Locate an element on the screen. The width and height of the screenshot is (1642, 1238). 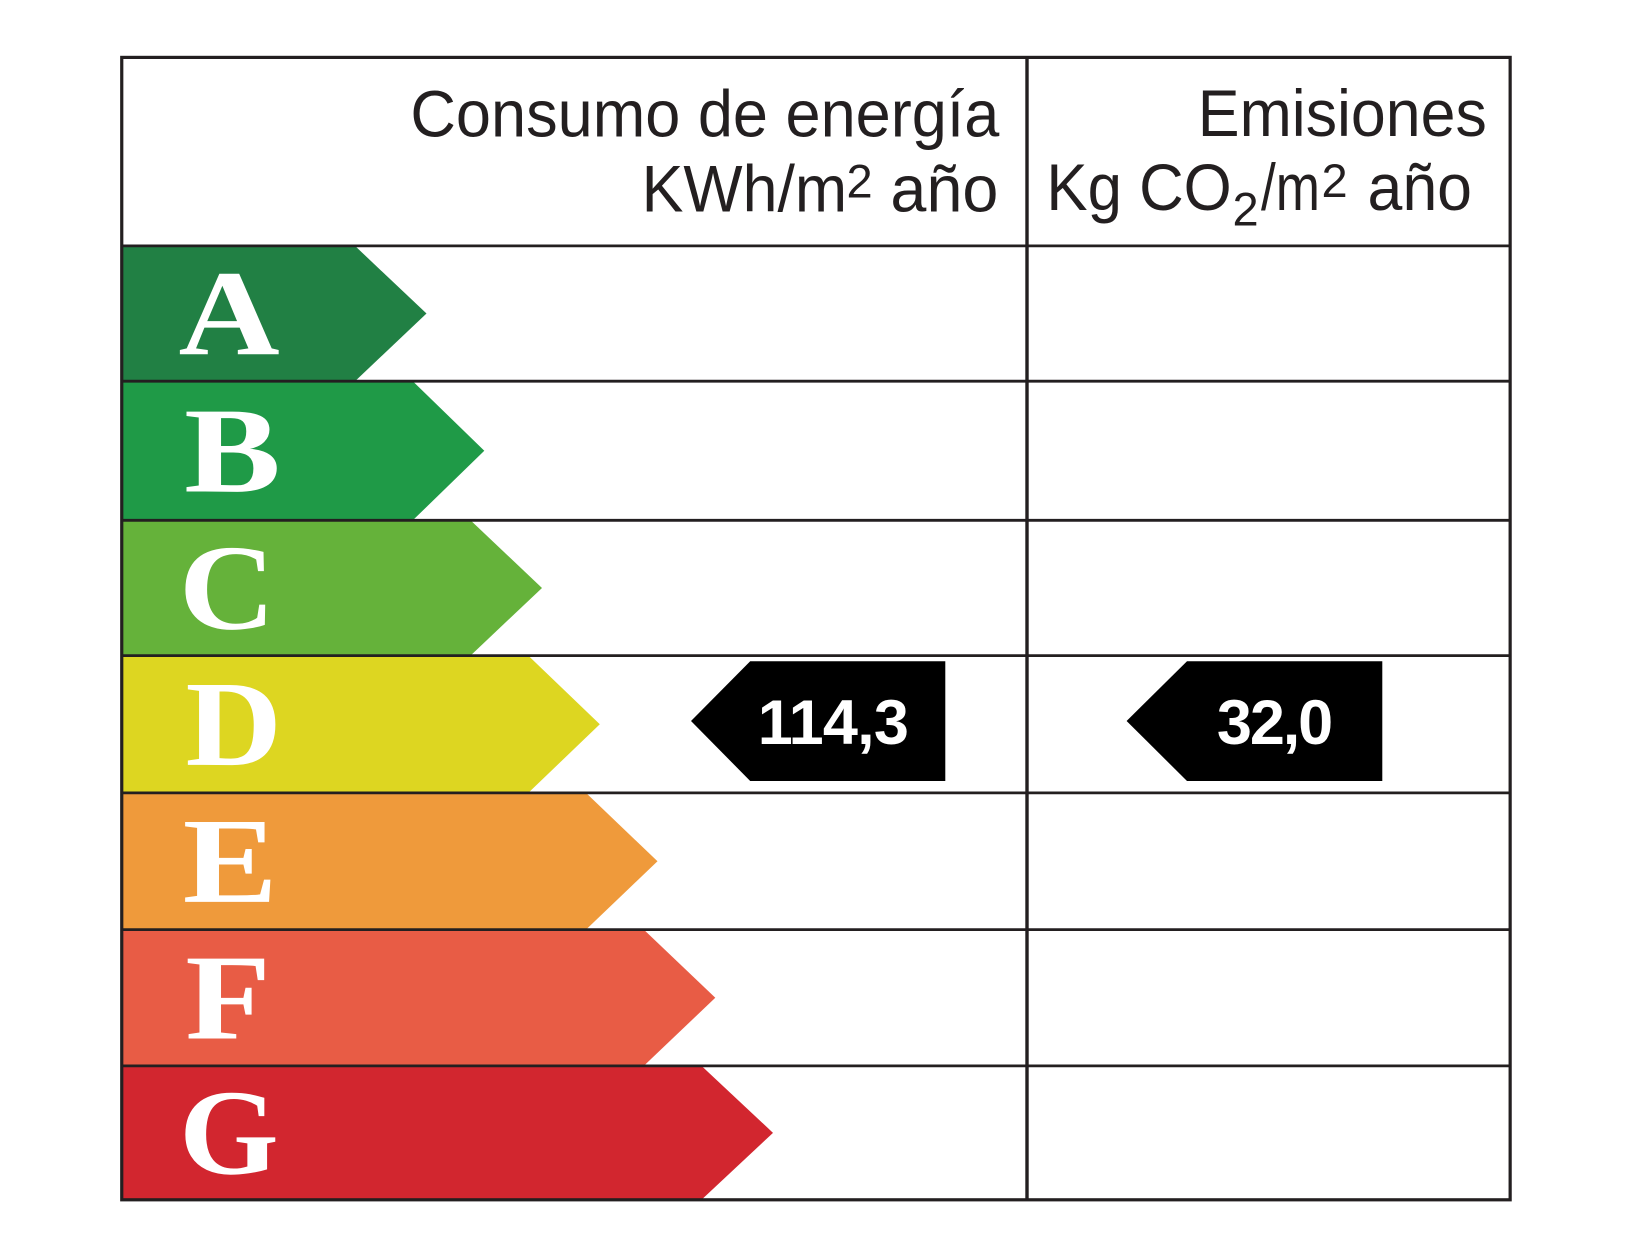
svg-text: Emisiones is located at coordinates (1342, 113).